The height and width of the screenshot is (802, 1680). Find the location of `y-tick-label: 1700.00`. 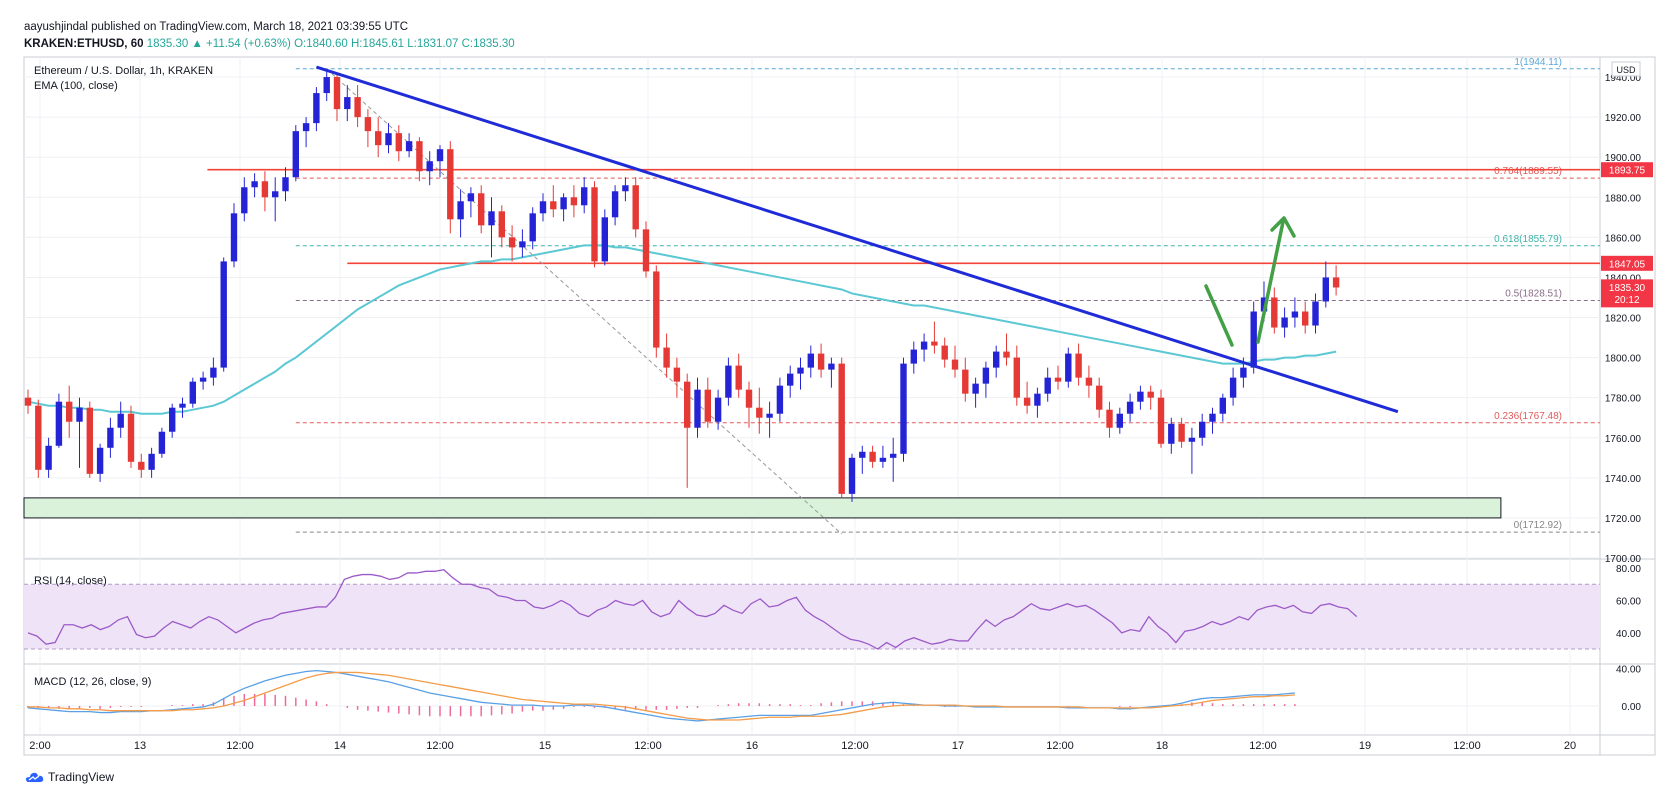

y-tick-label: 1700.00 is located at coordinates (1623, 559).